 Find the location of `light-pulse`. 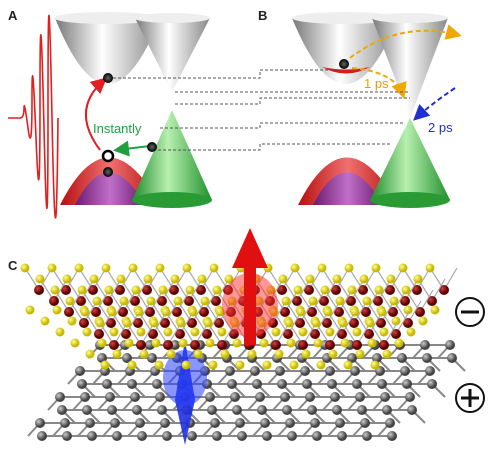

light-pulse is located at coordinates (33, 116).